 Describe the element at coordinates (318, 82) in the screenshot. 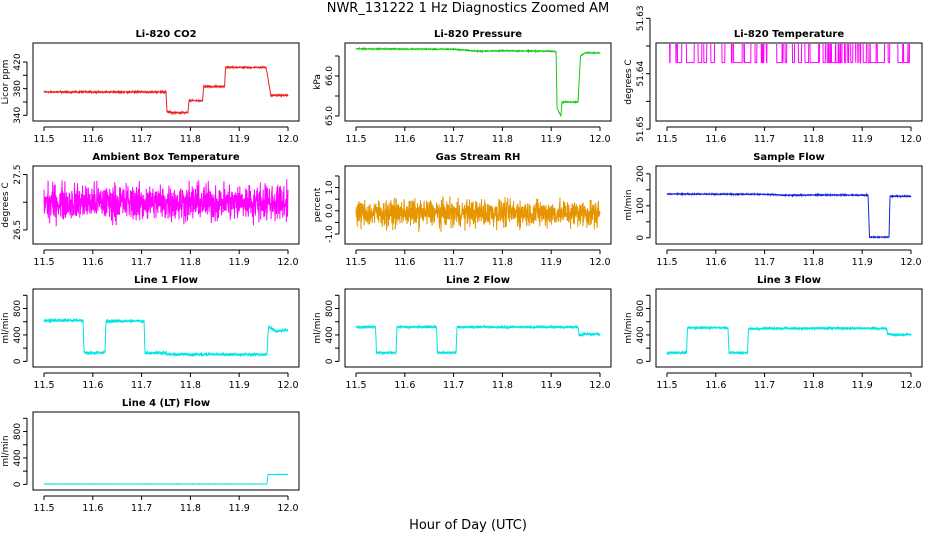

I see `y-axis-label: kPa` at that location.